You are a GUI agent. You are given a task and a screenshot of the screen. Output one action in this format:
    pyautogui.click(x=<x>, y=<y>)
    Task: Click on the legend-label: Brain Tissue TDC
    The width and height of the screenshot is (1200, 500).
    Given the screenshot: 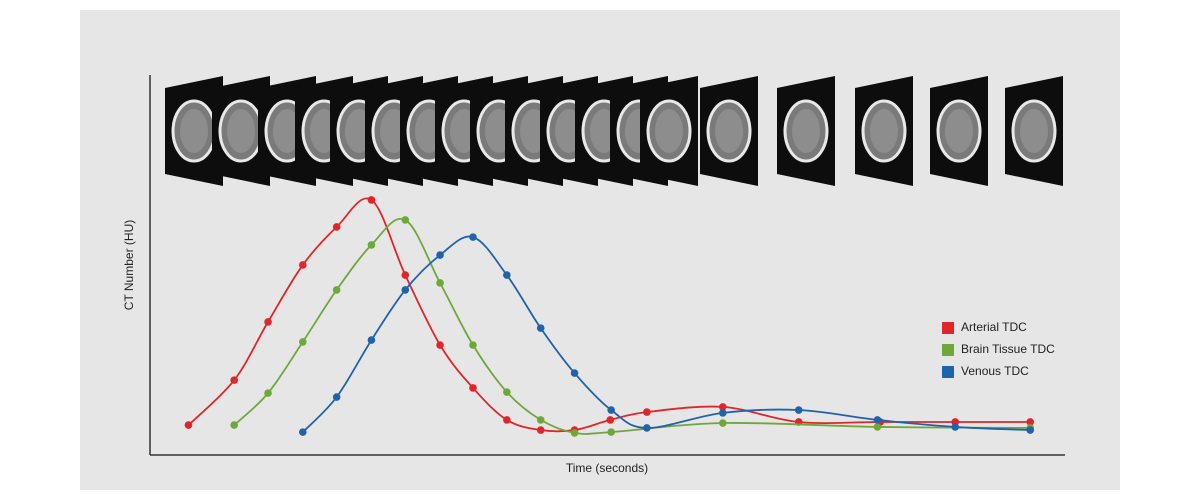 What is the action you would take?
    pyautogui.click(x=1008, y=349)
    